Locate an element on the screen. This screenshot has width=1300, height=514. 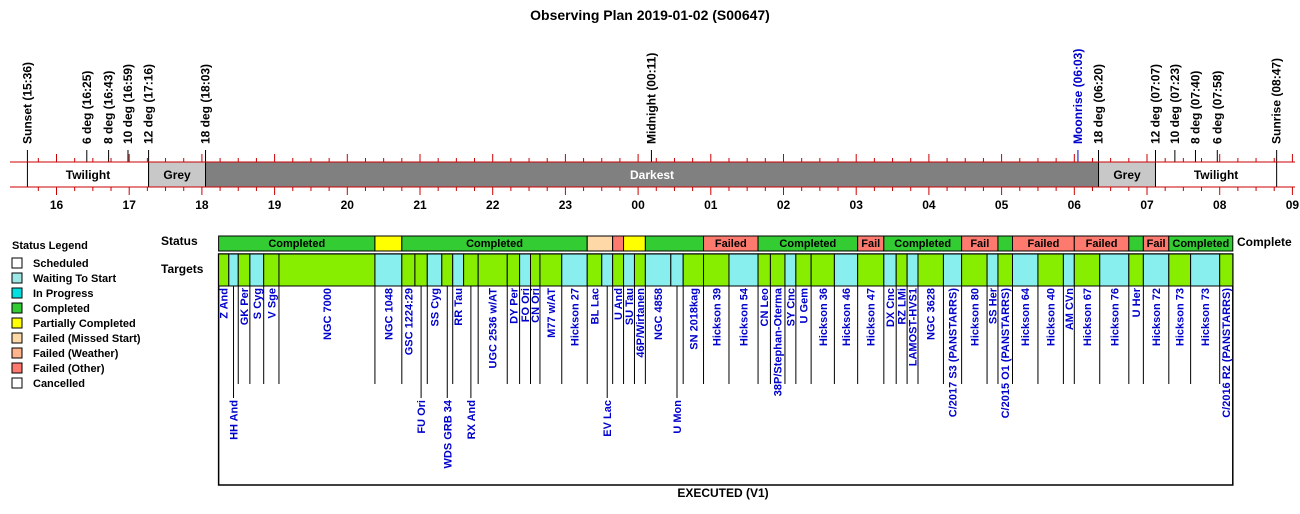
hour-tick-label: 01 is located at coordinates (711, 205).